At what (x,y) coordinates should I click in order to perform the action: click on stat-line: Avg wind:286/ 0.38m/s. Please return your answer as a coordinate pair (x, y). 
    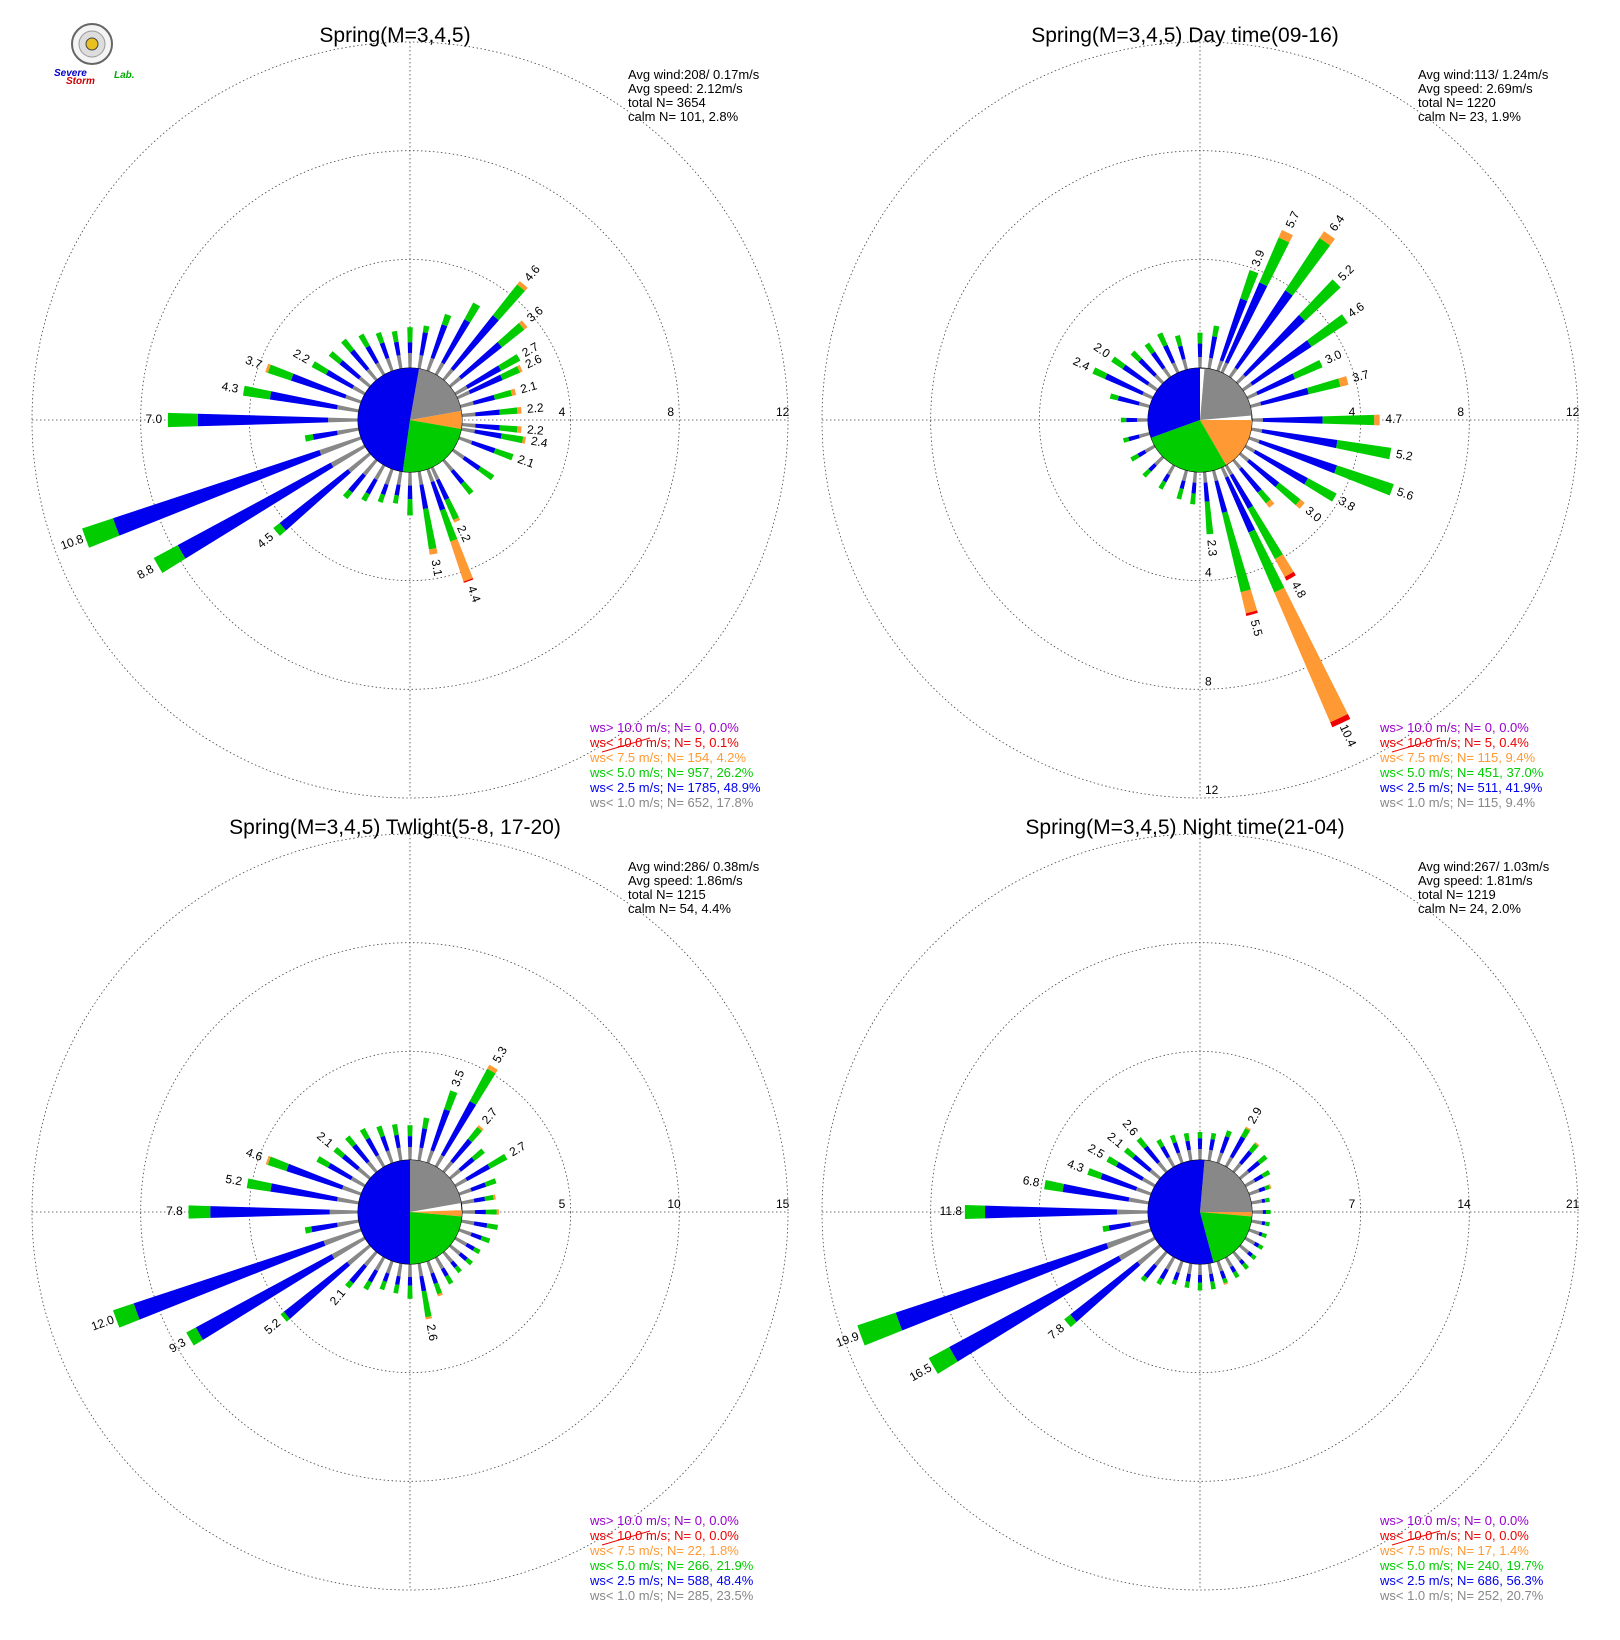
    Looking at the image, I should click on (694, 866).